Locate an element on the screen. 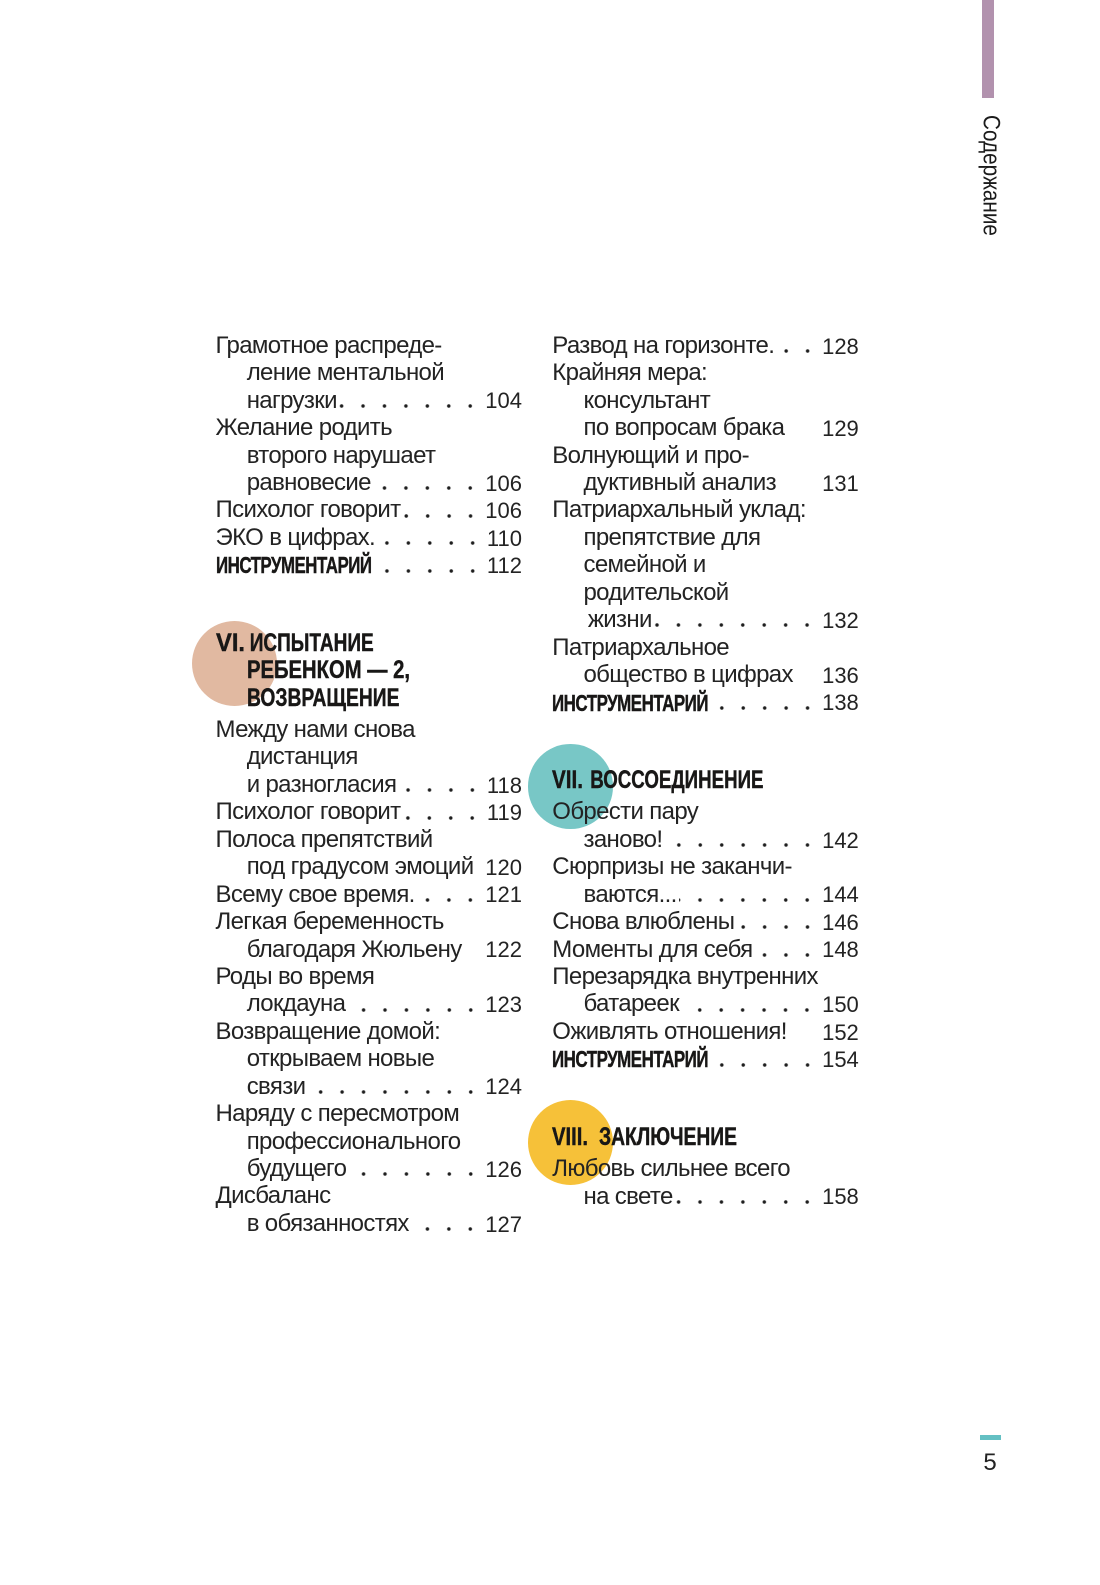 The height and width of the screenshot is (1585, 1100). svg-text: VII. is located at coordinates (567, 780).